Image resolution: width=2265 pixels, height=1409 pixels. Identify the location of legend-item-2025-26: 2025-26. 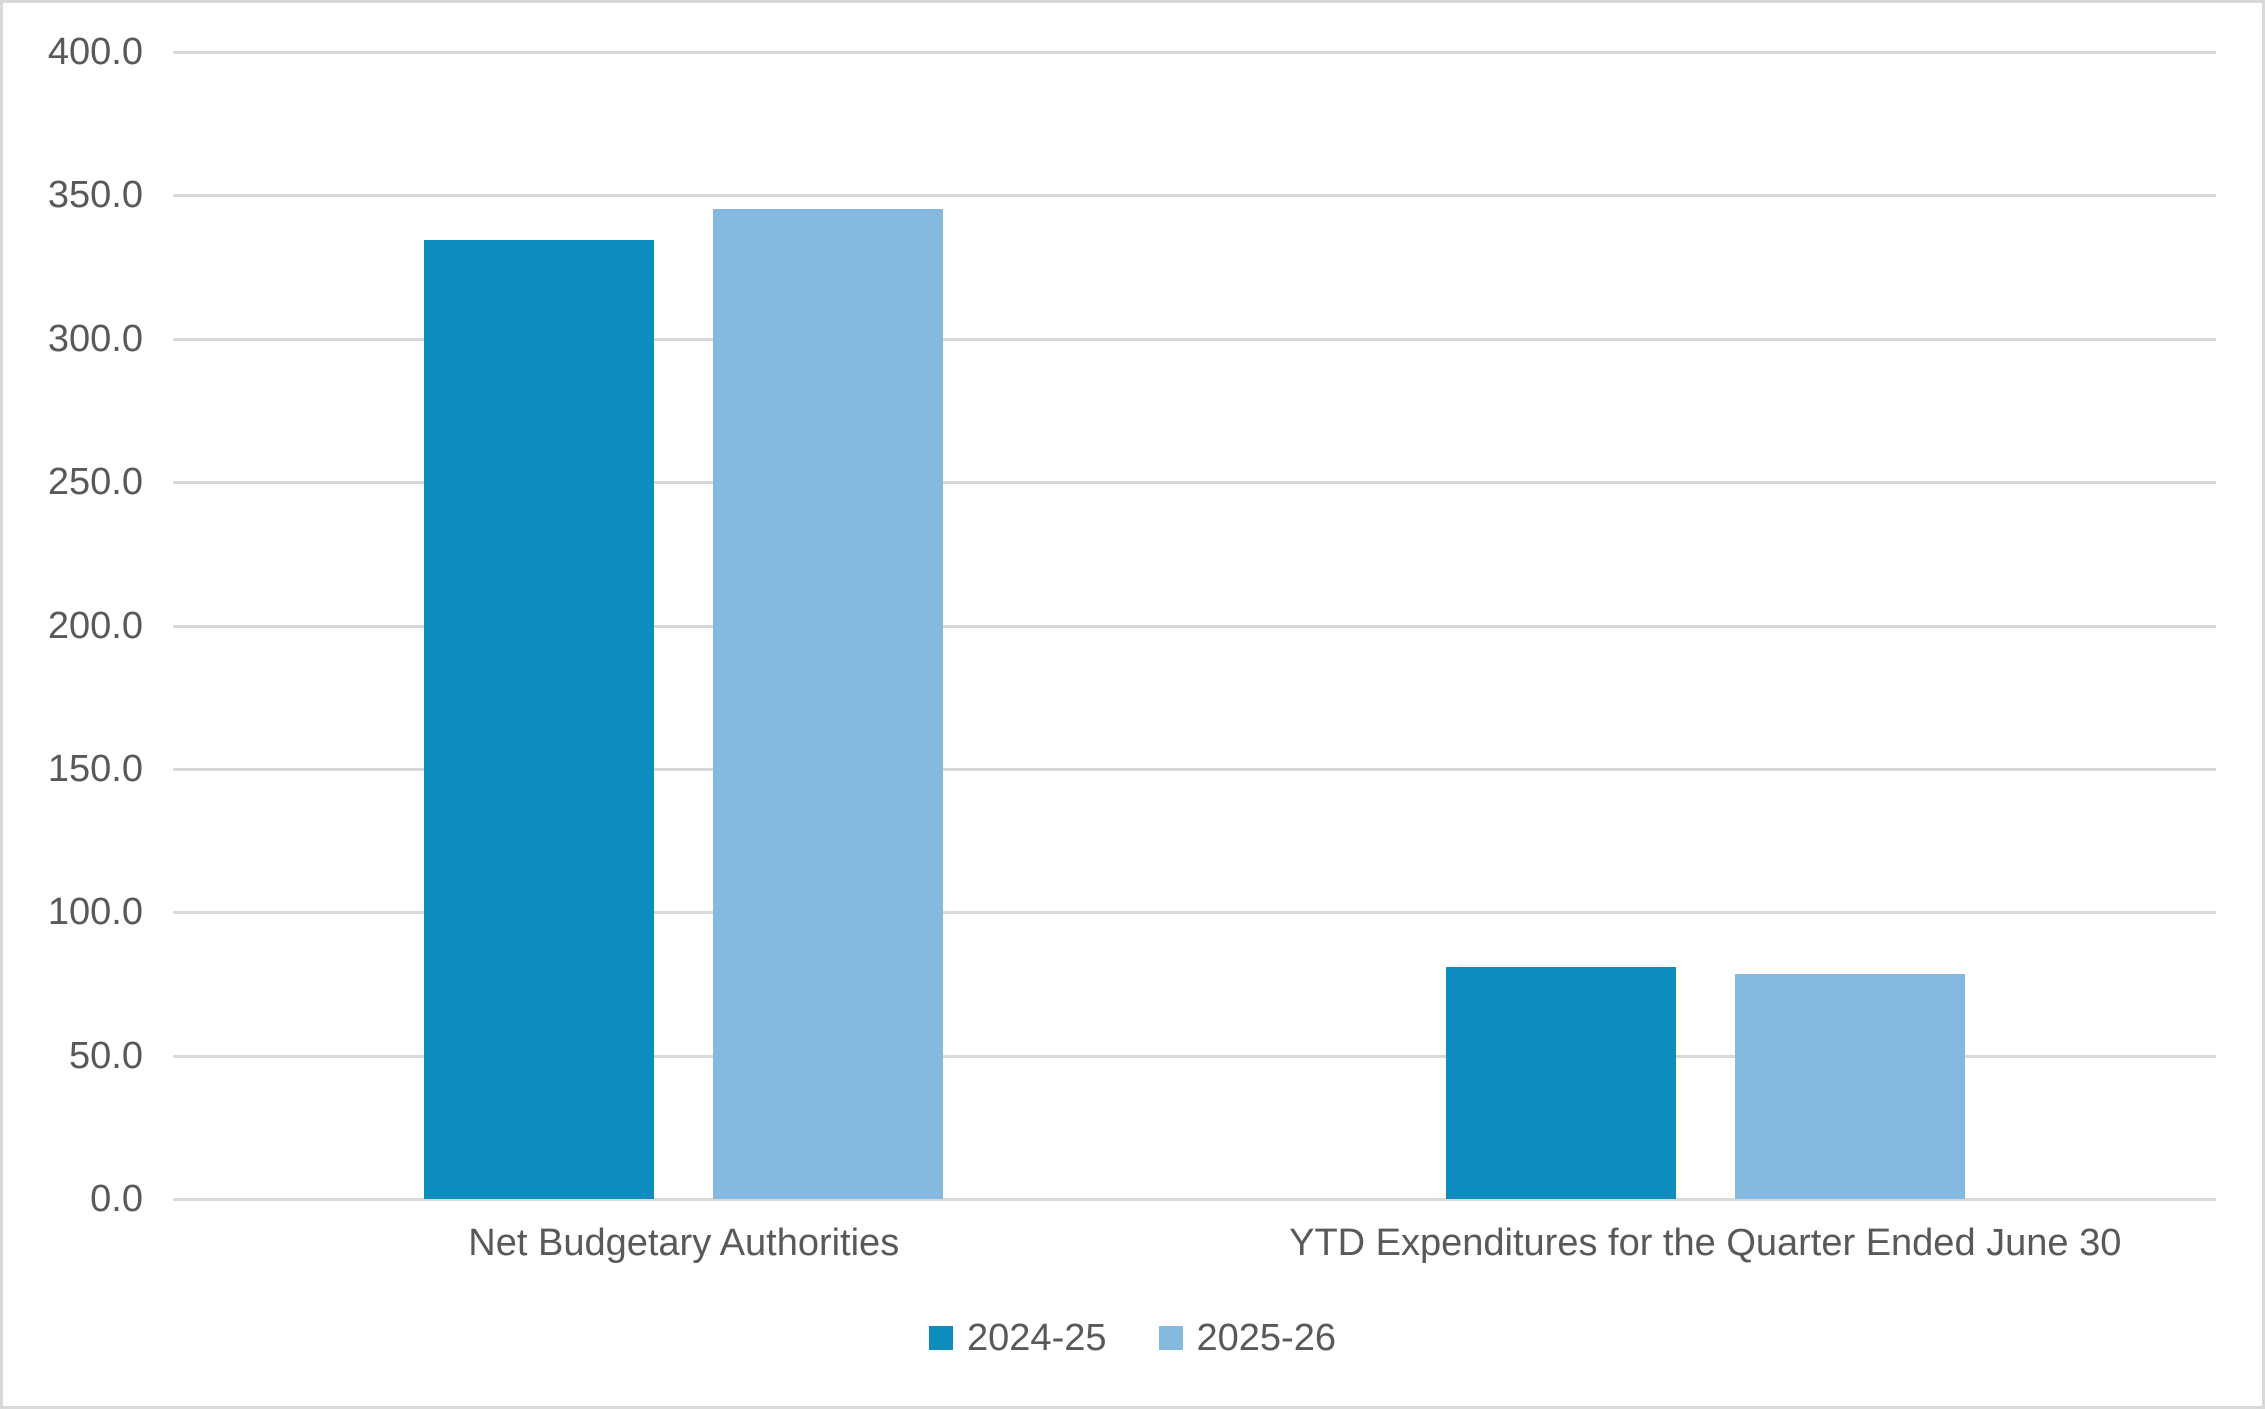
(1247, 1338).